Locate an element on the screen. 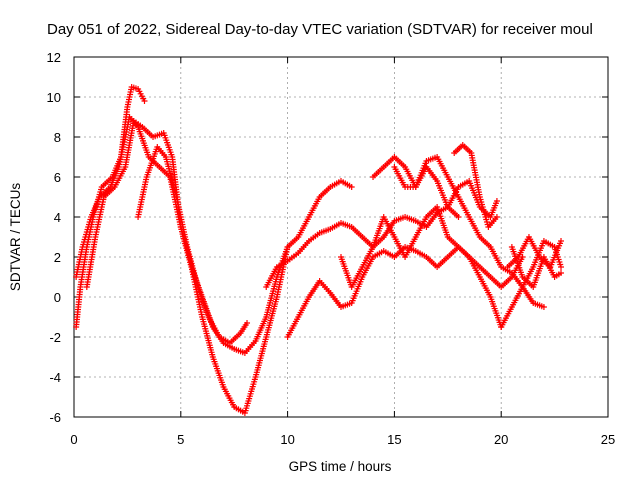  y-tick-label: 0 is located at coordinates (57, 297).